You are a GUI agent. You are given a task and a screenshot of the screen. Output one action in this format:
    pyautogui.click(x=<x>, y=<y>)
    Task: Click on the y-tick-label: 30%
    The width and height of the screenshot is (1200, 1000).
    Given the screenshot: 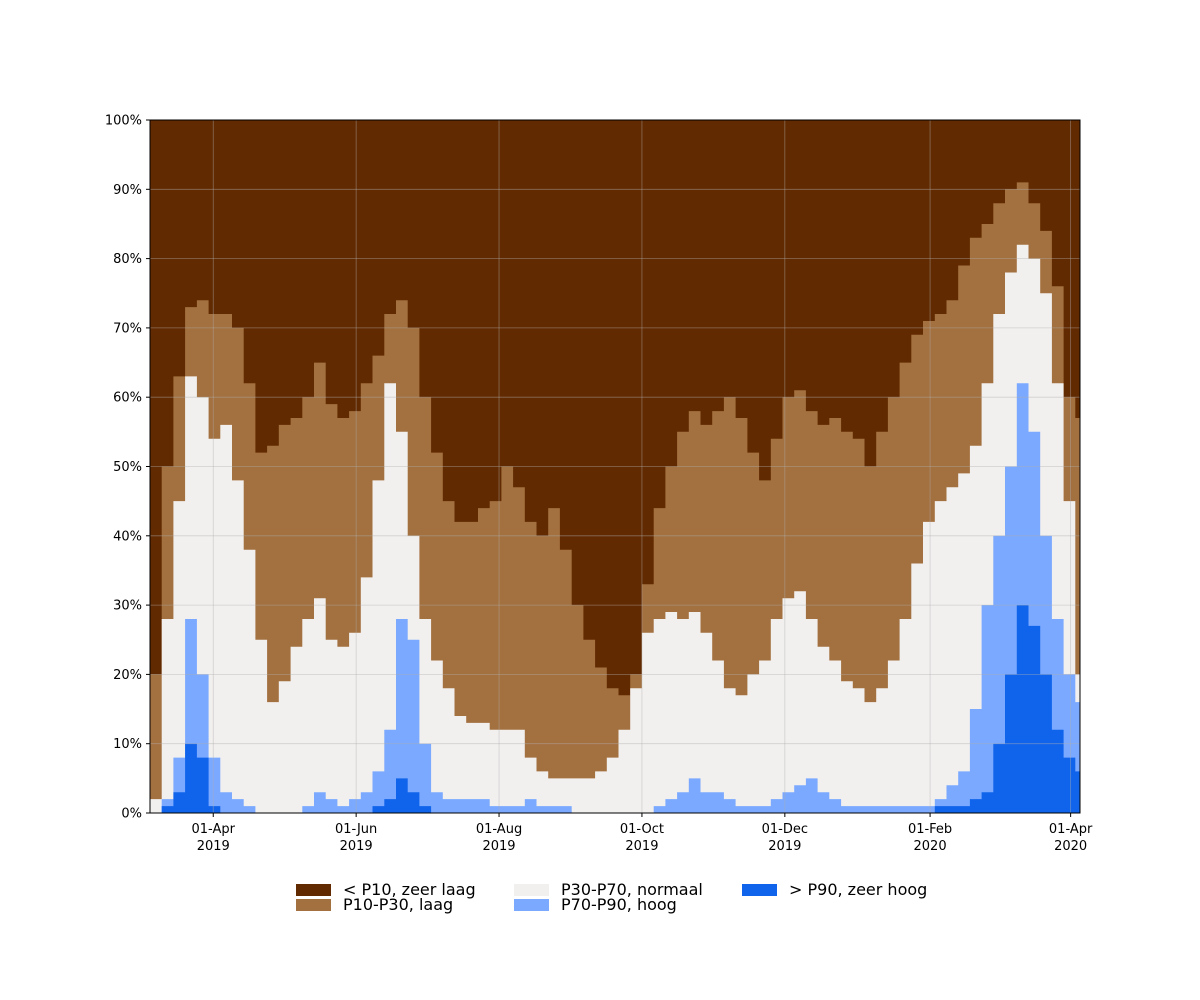 What is the action you would take?
    pyautogui.click(x=127, y=606)
    